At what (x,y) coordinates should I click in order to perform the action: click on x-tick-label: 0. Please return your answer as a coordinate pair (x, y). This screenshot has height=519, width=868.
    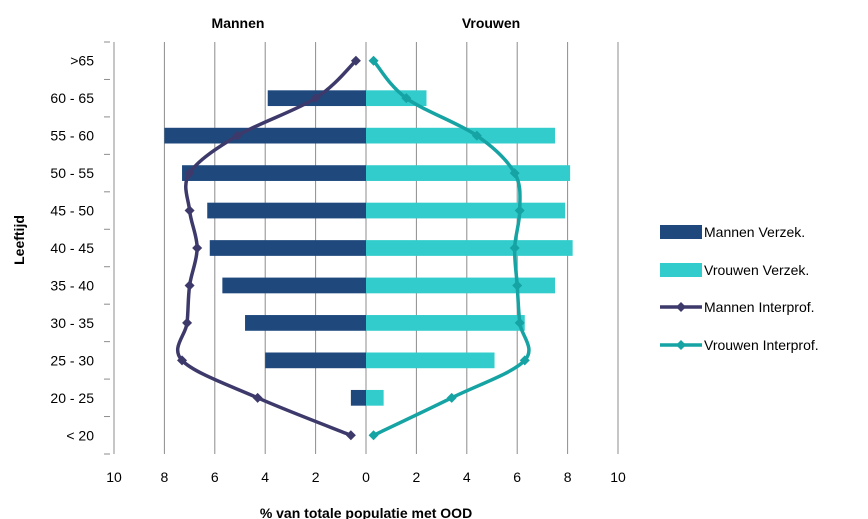
    Looking at the image, I should click on (366, 477).